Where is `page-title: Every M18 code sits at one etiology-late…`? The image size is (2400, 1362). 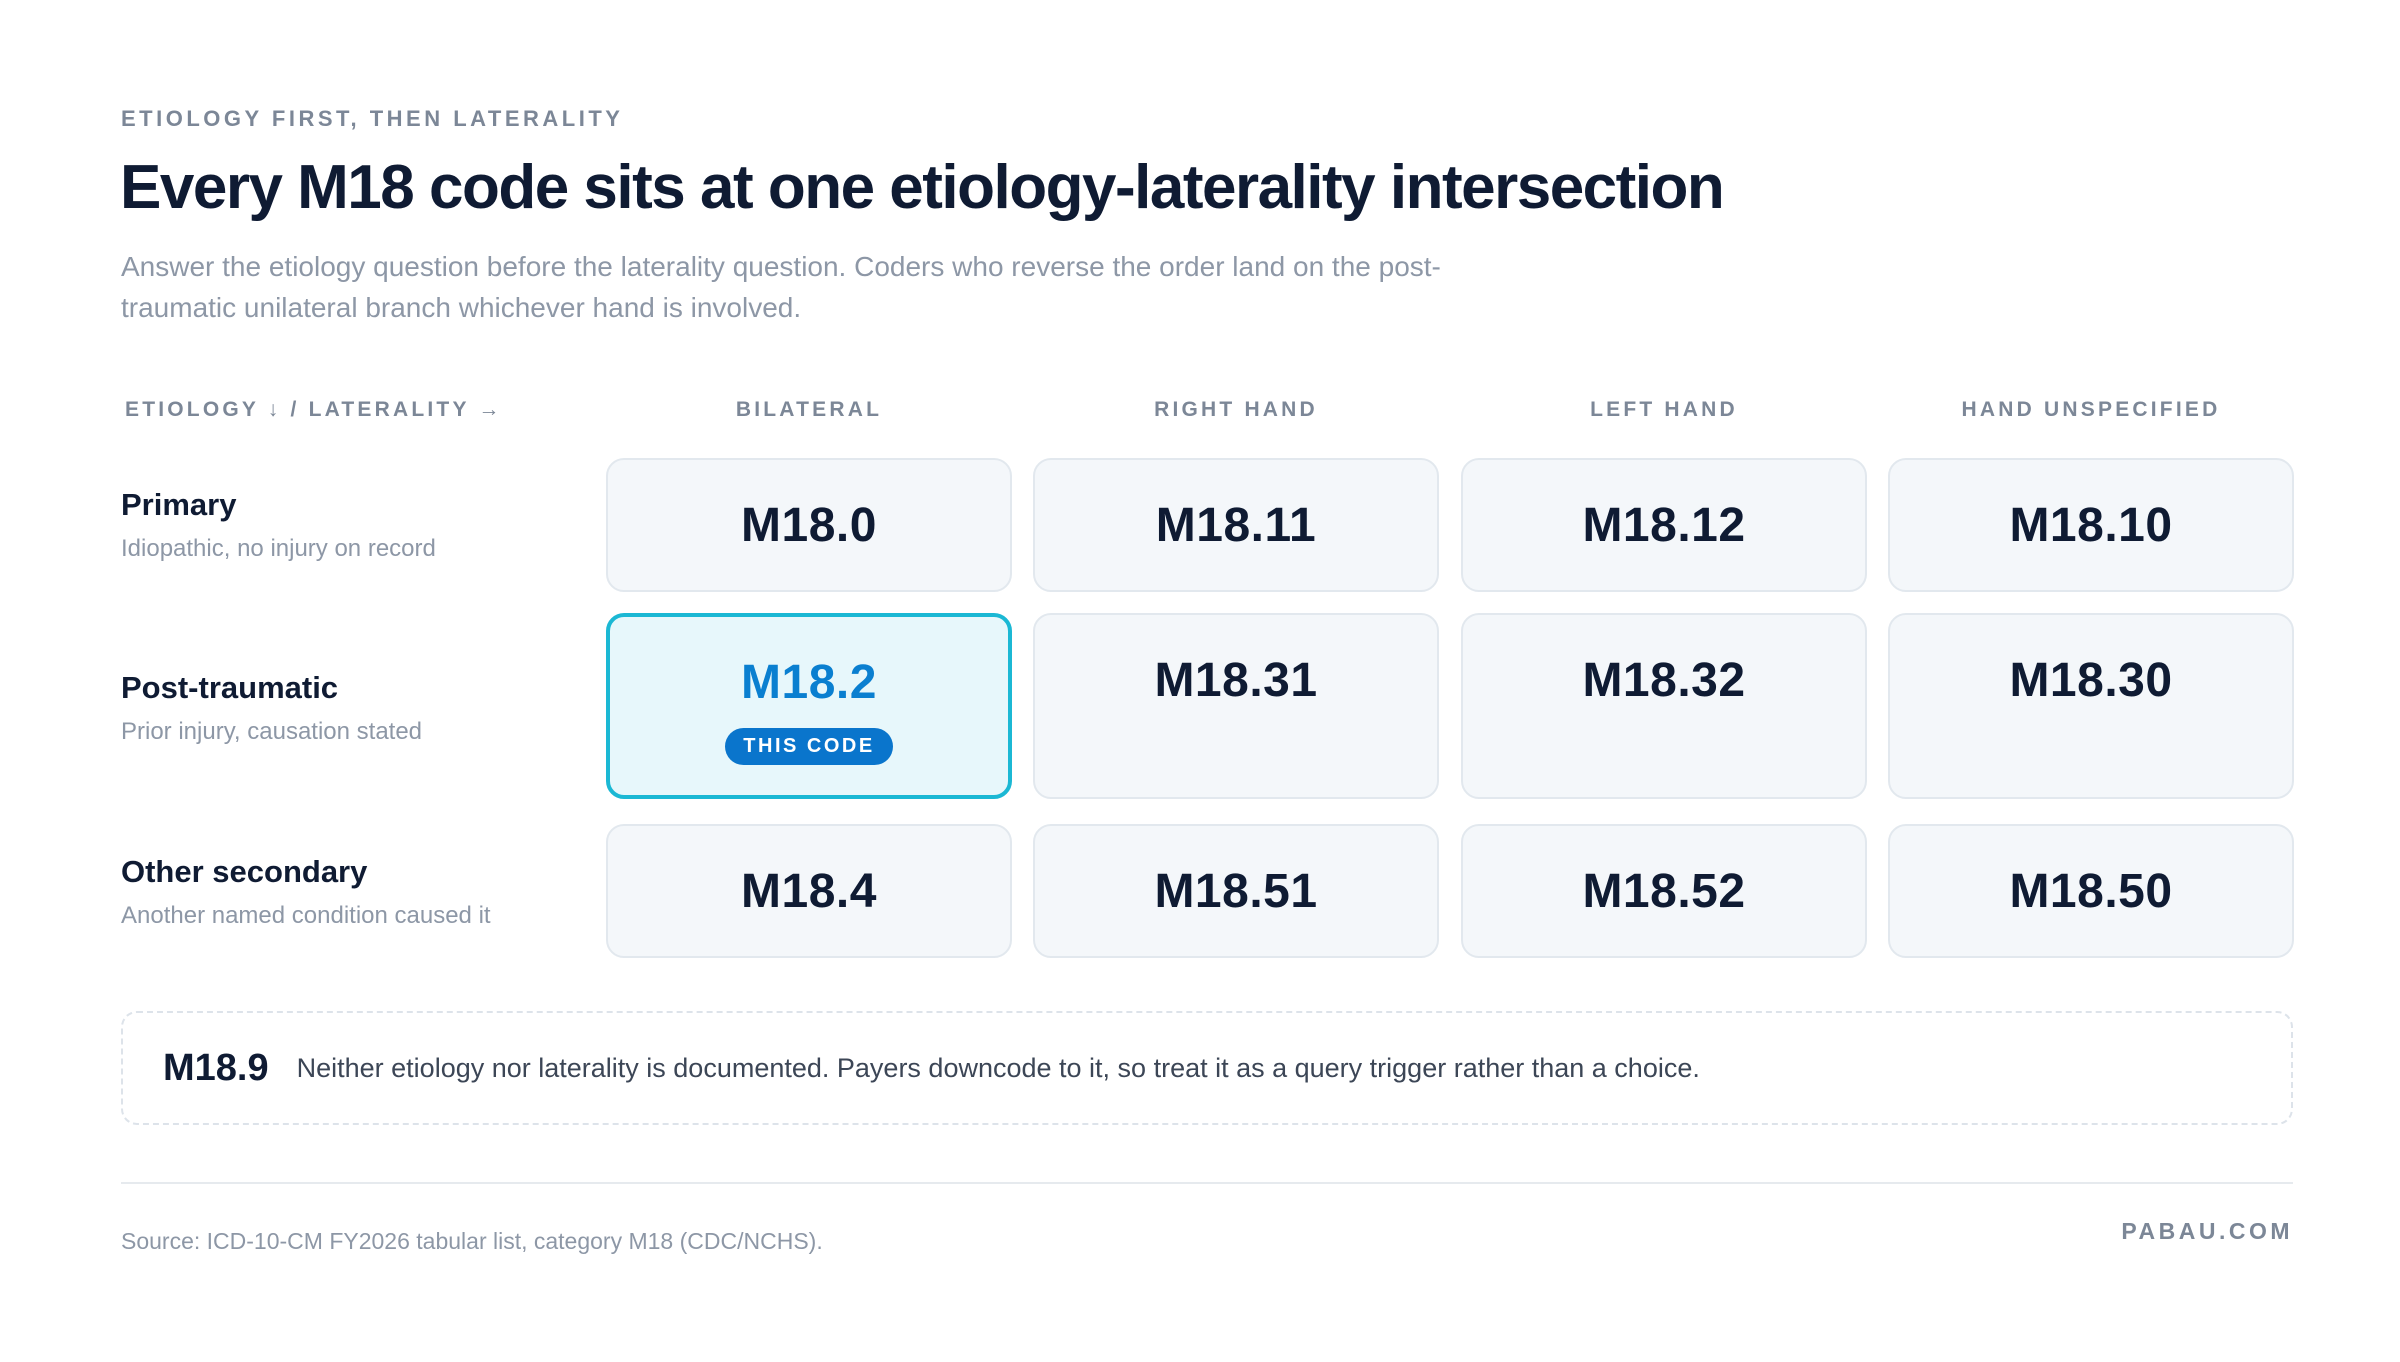
page-title: Every M18 code sits at one etiology-late… is located at coordinates (922, 187).